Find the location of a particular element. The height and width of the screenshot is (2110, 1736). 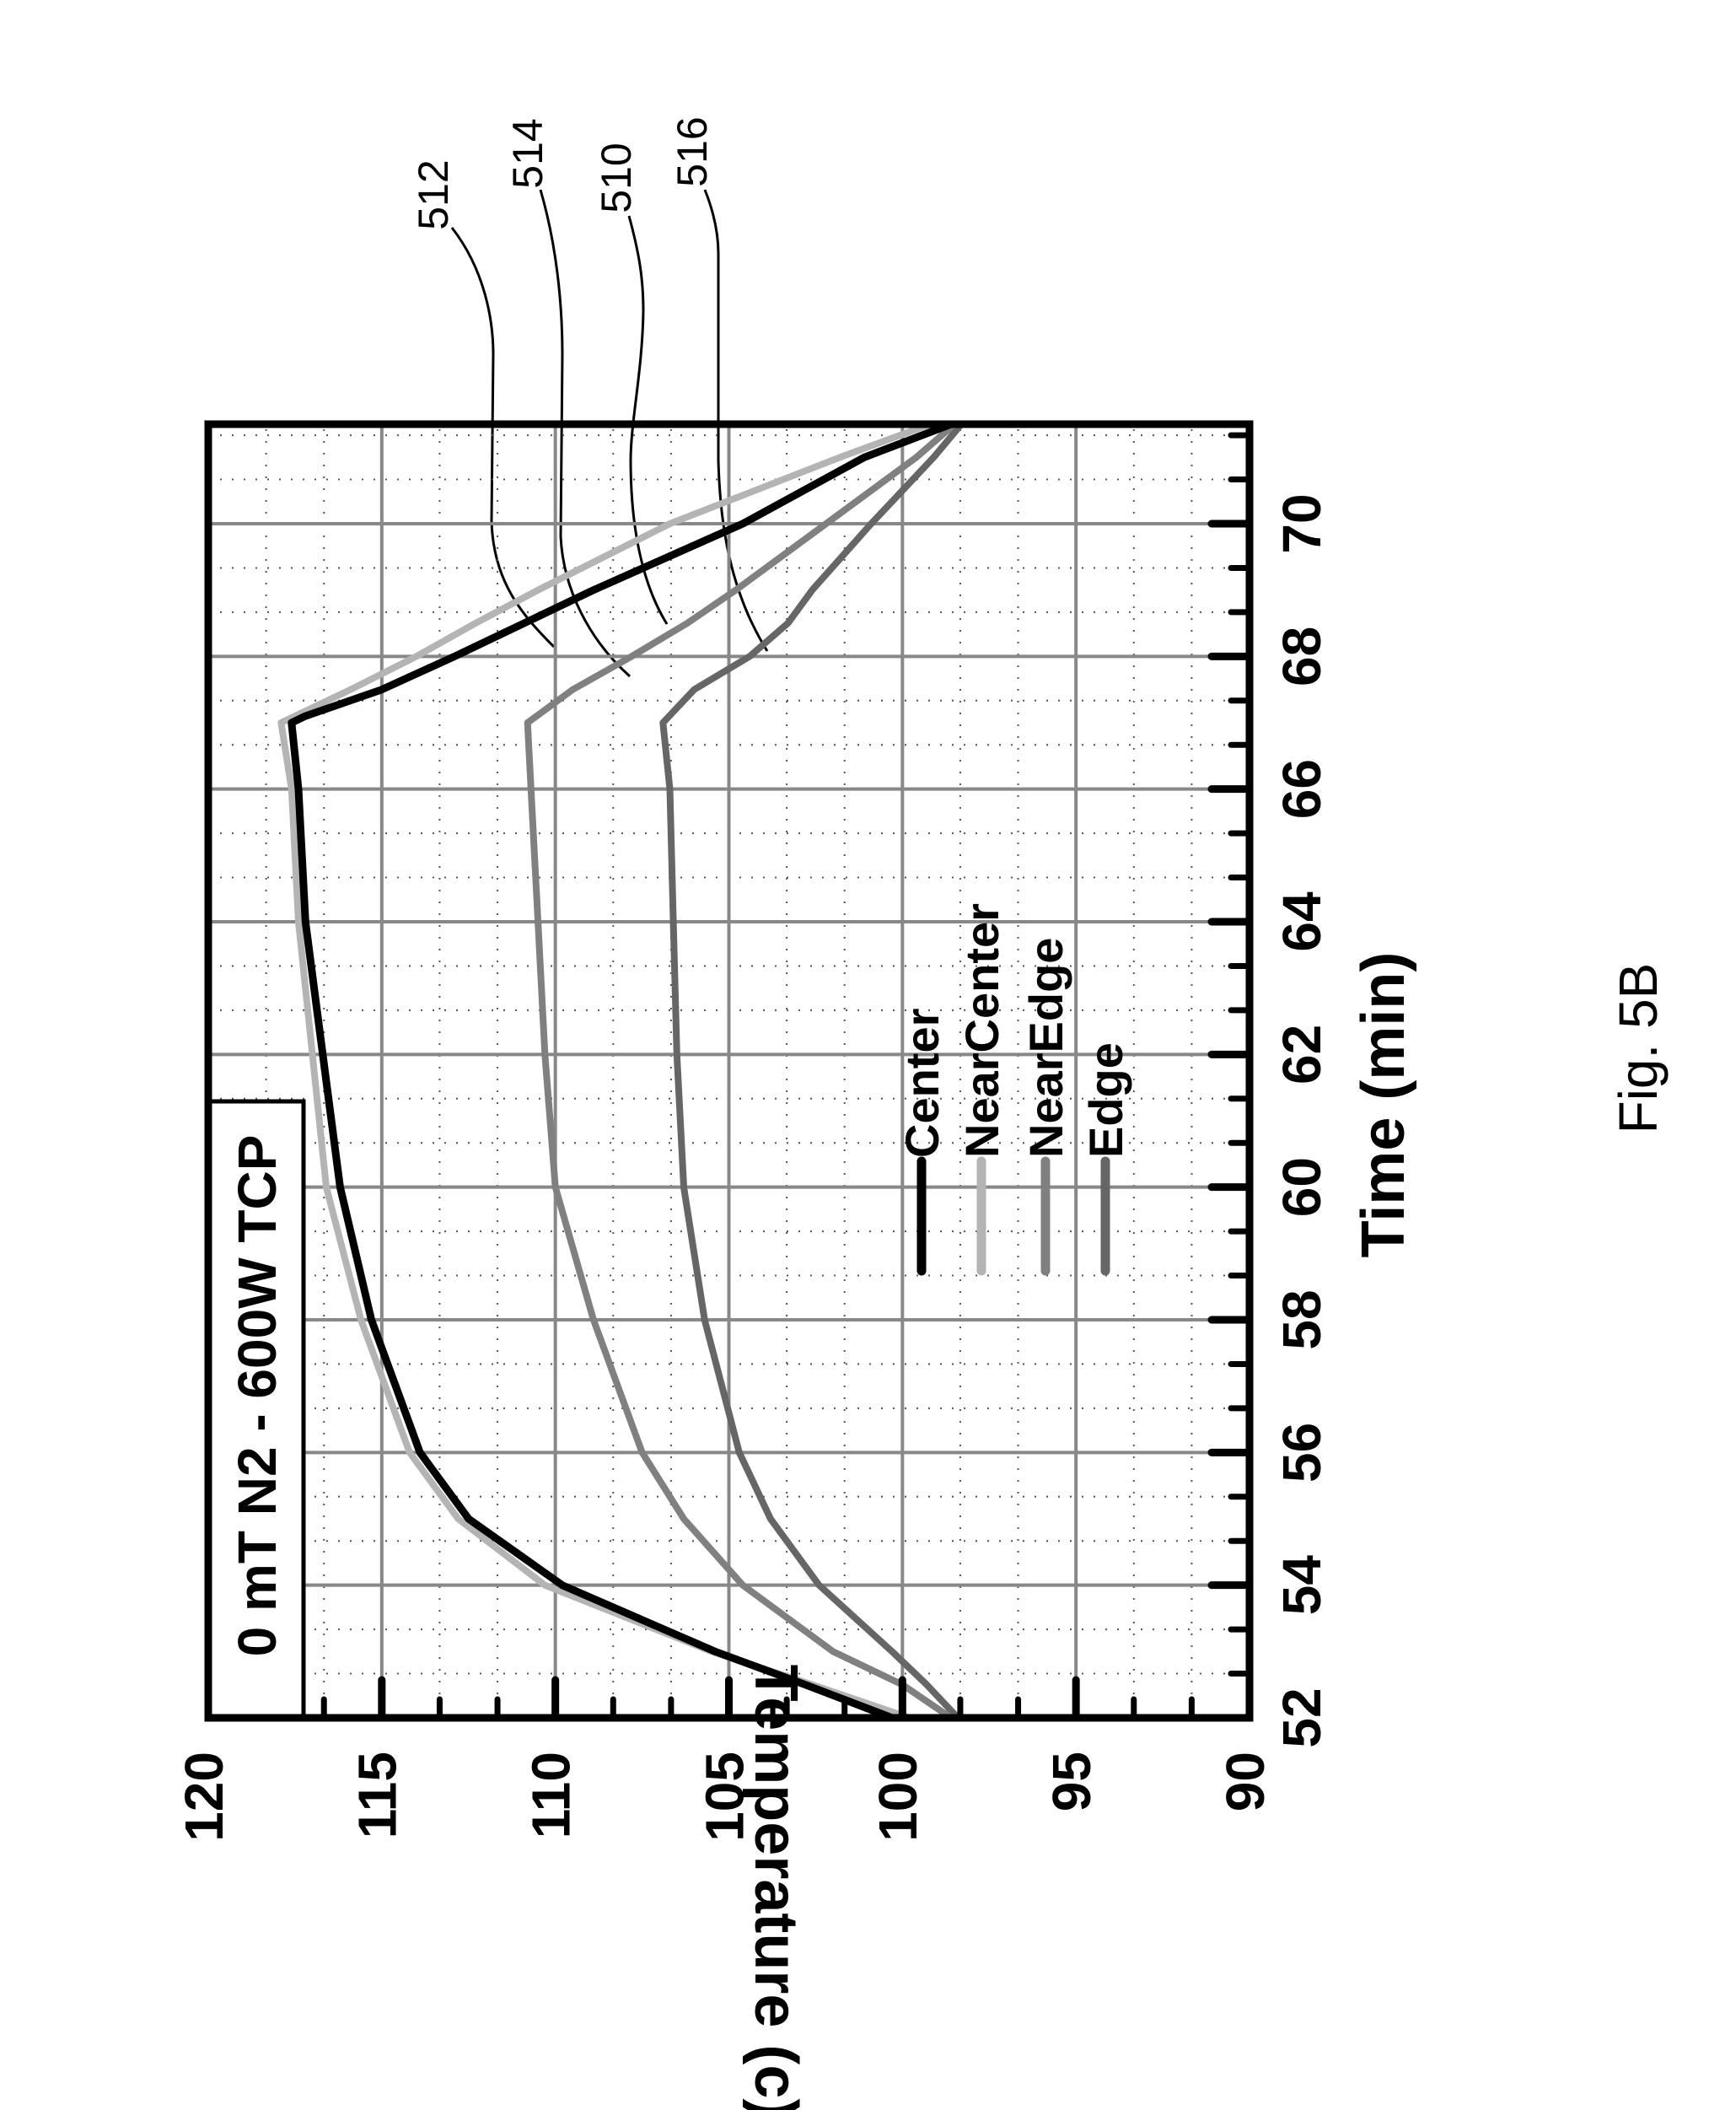

y-tick-labels: 90 95 100 105 110 115 120 is located at coordinates (725, 1797).